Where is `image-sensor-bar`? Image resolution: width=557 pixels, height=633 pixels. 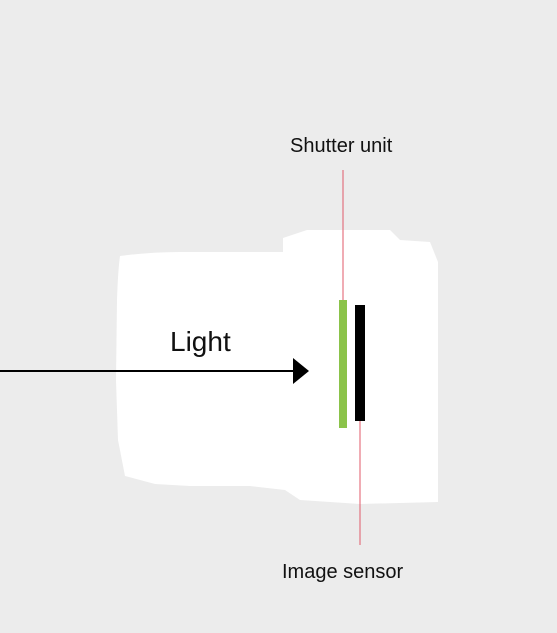
image-sensor-bar is located at coordinates (360, 363).